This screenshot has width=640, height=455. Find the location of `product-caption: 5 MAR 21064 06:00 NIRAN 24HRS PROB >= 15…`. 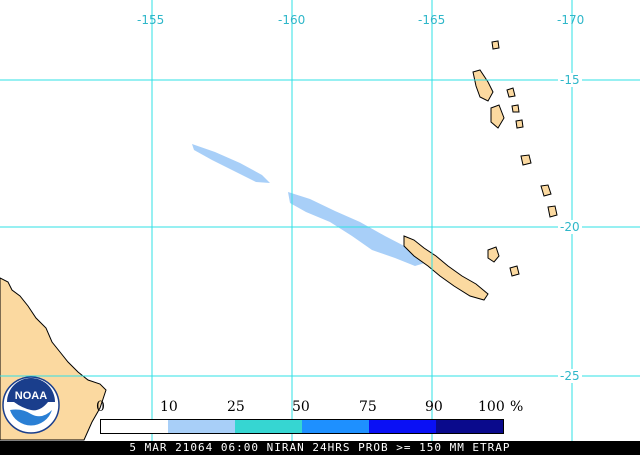

product-caption: 5 MAR 21064 06:00 NIRAN 24HRS PROB >= 15… is located at coordinates (320, 448).